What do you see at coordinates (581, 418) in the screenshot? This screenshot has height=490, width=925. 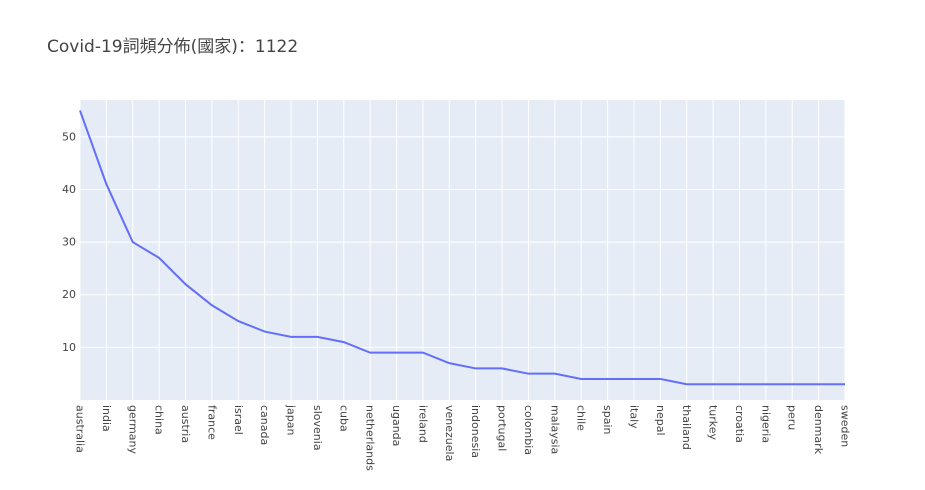 I see `x-tick-label: chile` at bounding box center [581, 418].